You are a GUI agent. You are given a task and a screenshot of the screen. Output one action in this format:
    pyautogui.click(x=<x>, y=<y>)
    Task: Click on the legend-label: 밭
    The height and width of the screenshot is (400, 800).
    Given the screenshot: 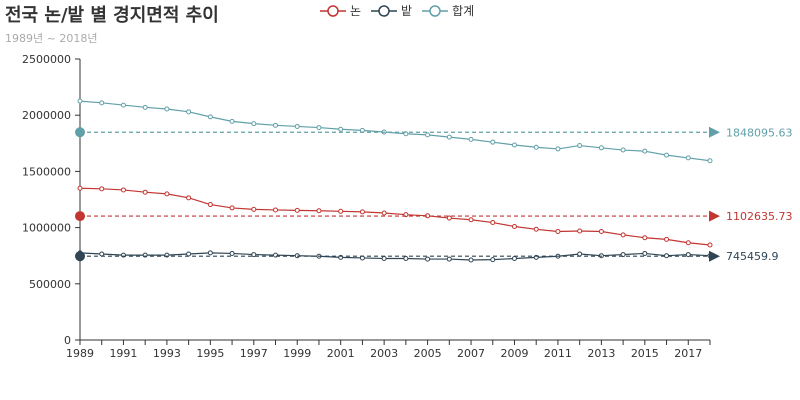 What is the action you would take?
    pyautogui.click(x=407, y=11)
    